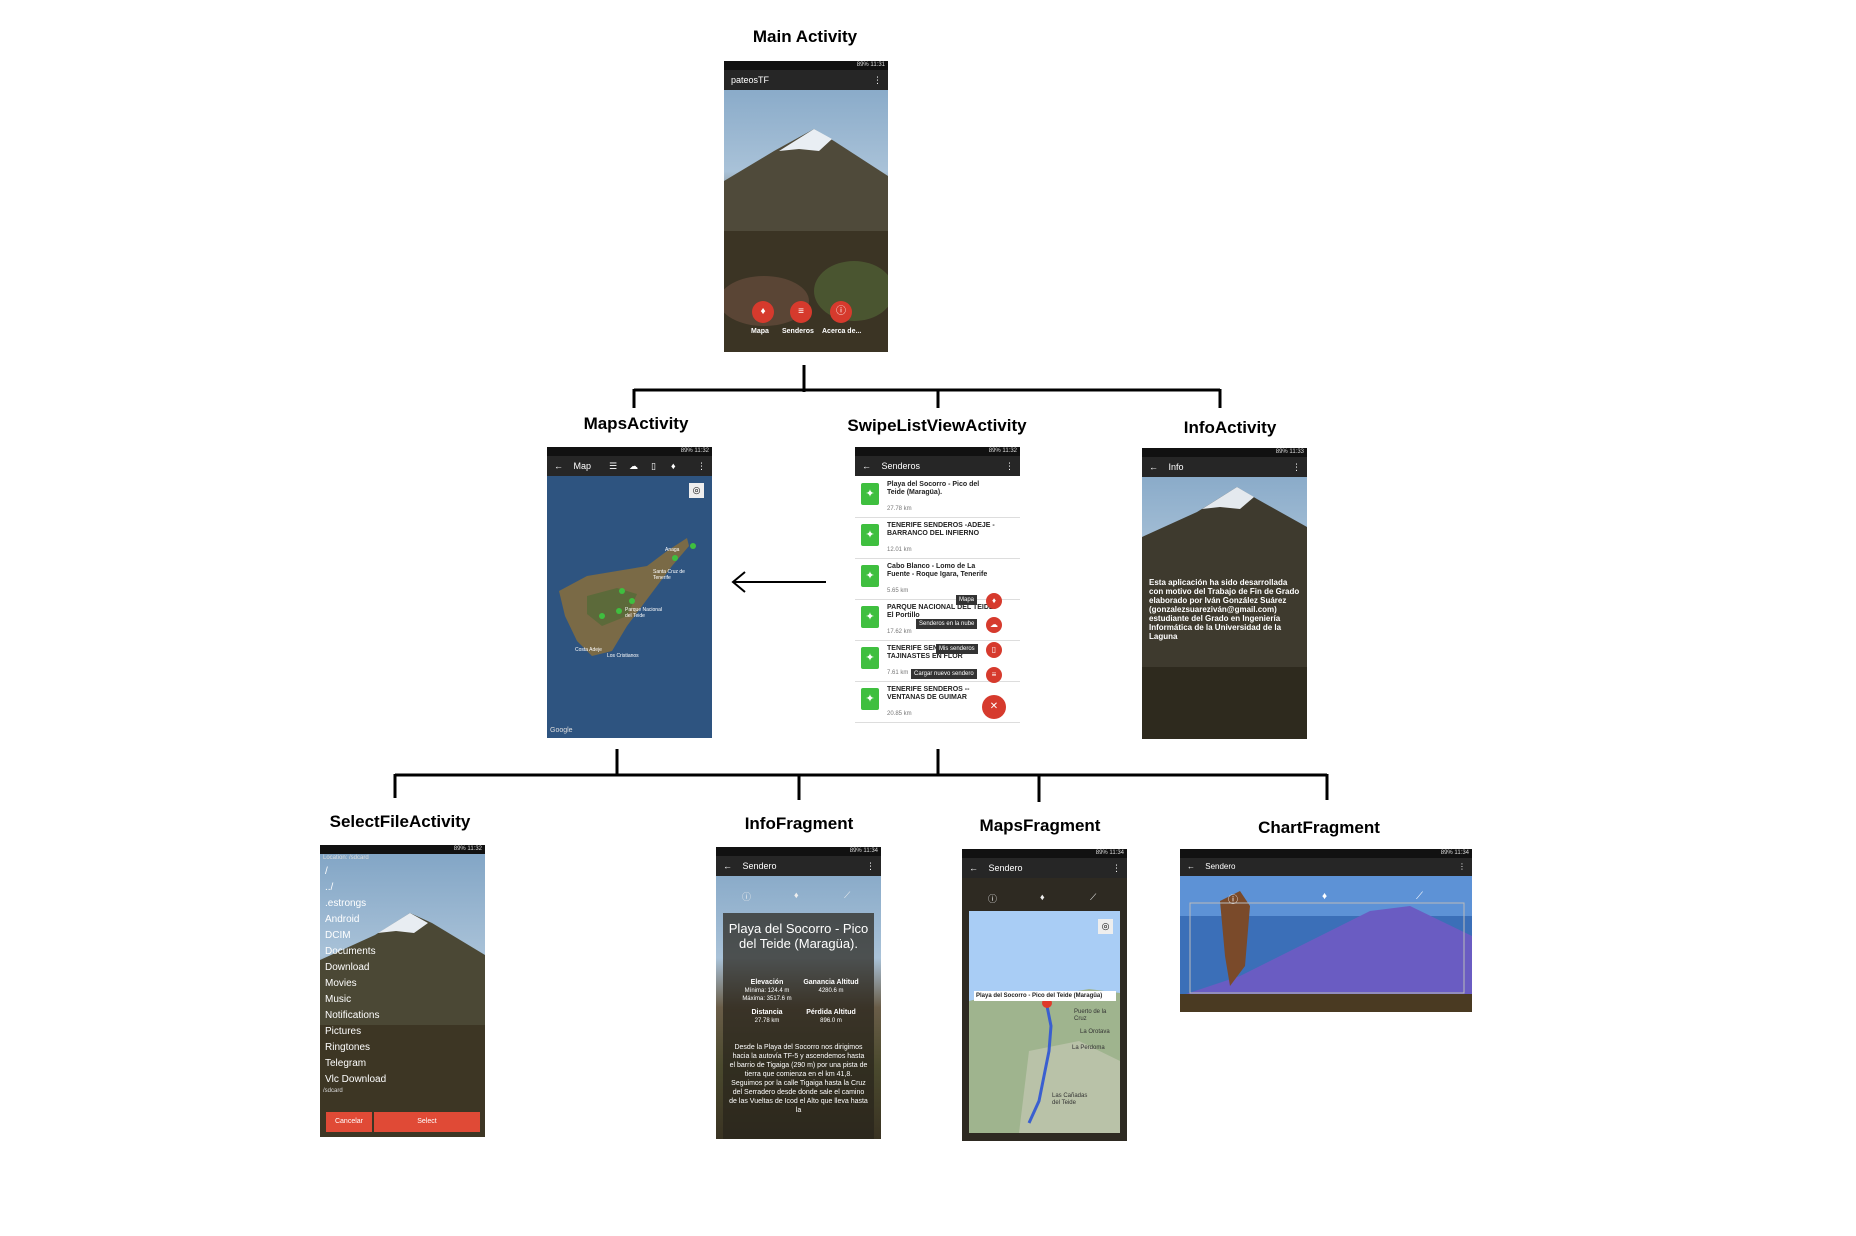 This screenshot has width=1856, height=1236. Describe the element at coordinates (343, 1031) in the screenshot. I see `file-item: Pictures` at that location.